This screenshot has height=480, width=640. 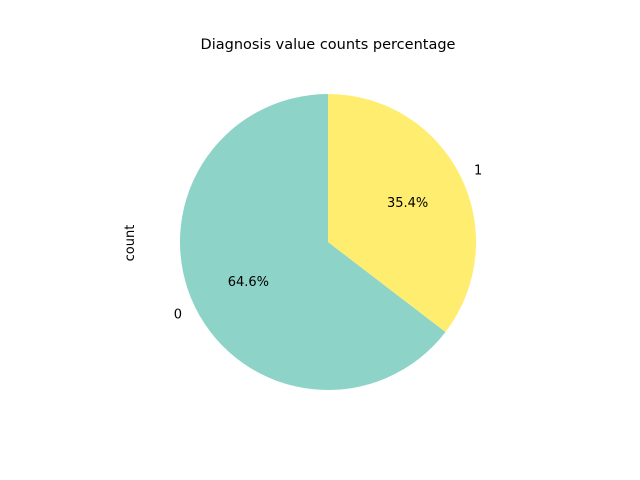 What do you see at coordinates (178, 315) in the screenshot?
I see `category-label-0: 0` at bounding box center [178, 315].